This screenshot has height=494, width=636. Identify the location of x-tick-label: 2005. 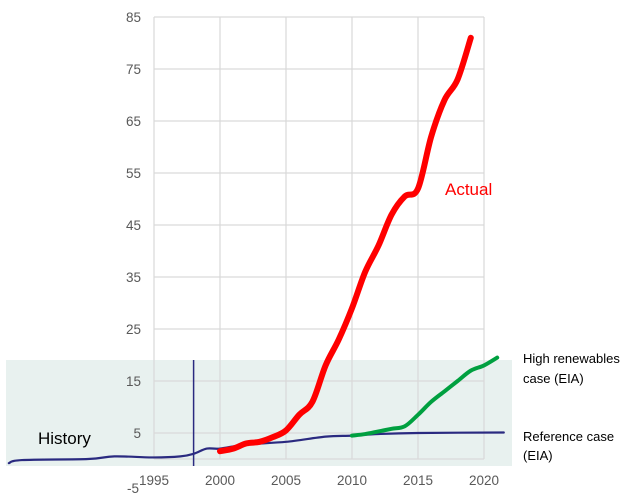
(286, 480).